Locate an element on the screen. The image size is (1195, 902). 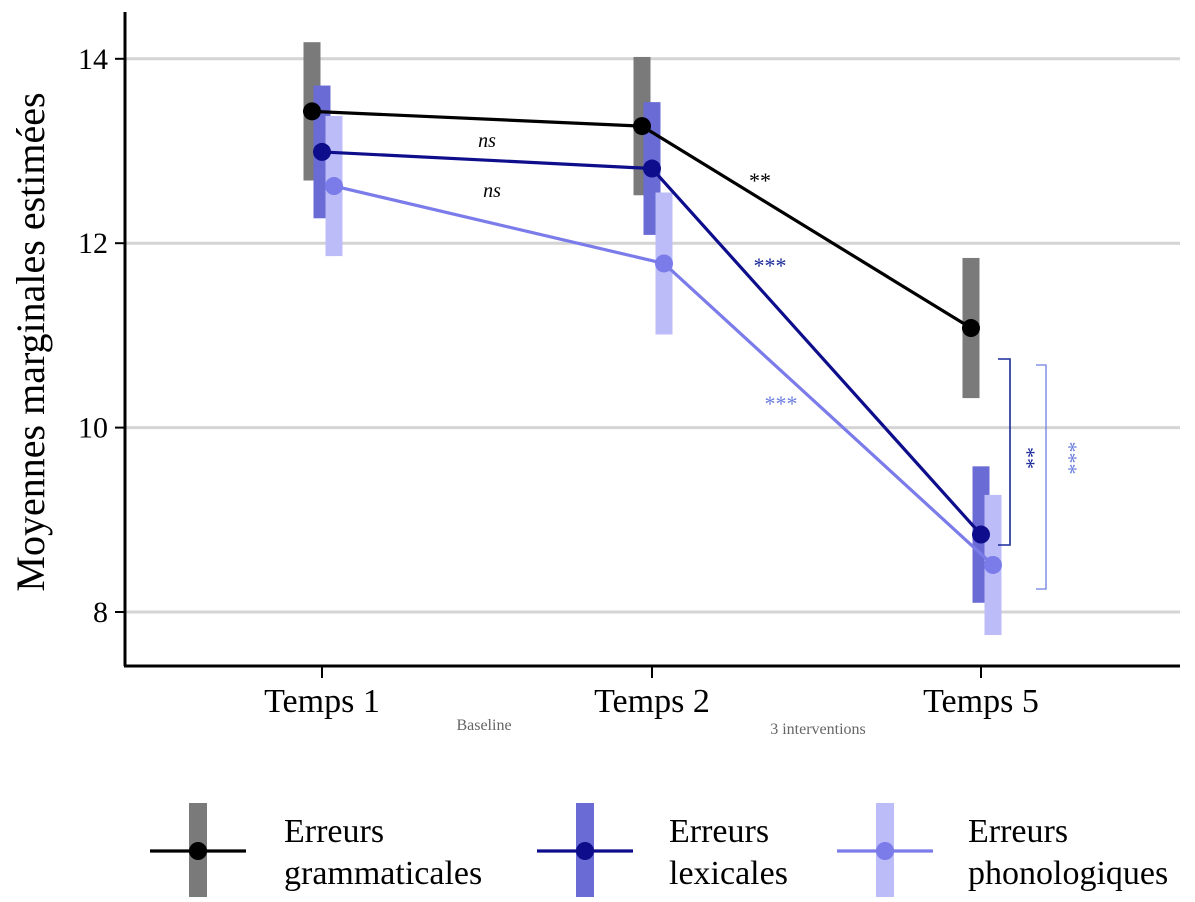
y-tick-label: 8 is located at coordinates (100, 612).